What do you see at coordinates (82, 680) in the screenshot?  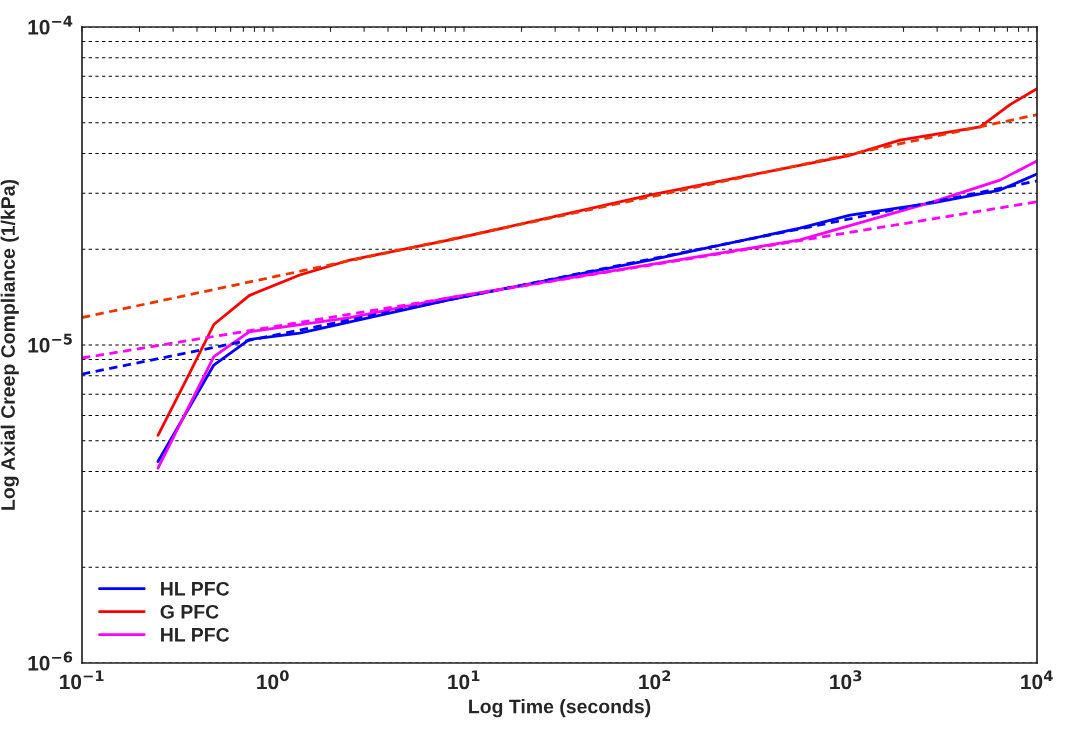 I see `x-tick-label: 10$^{−1}$` at bounding box center [82, 680].